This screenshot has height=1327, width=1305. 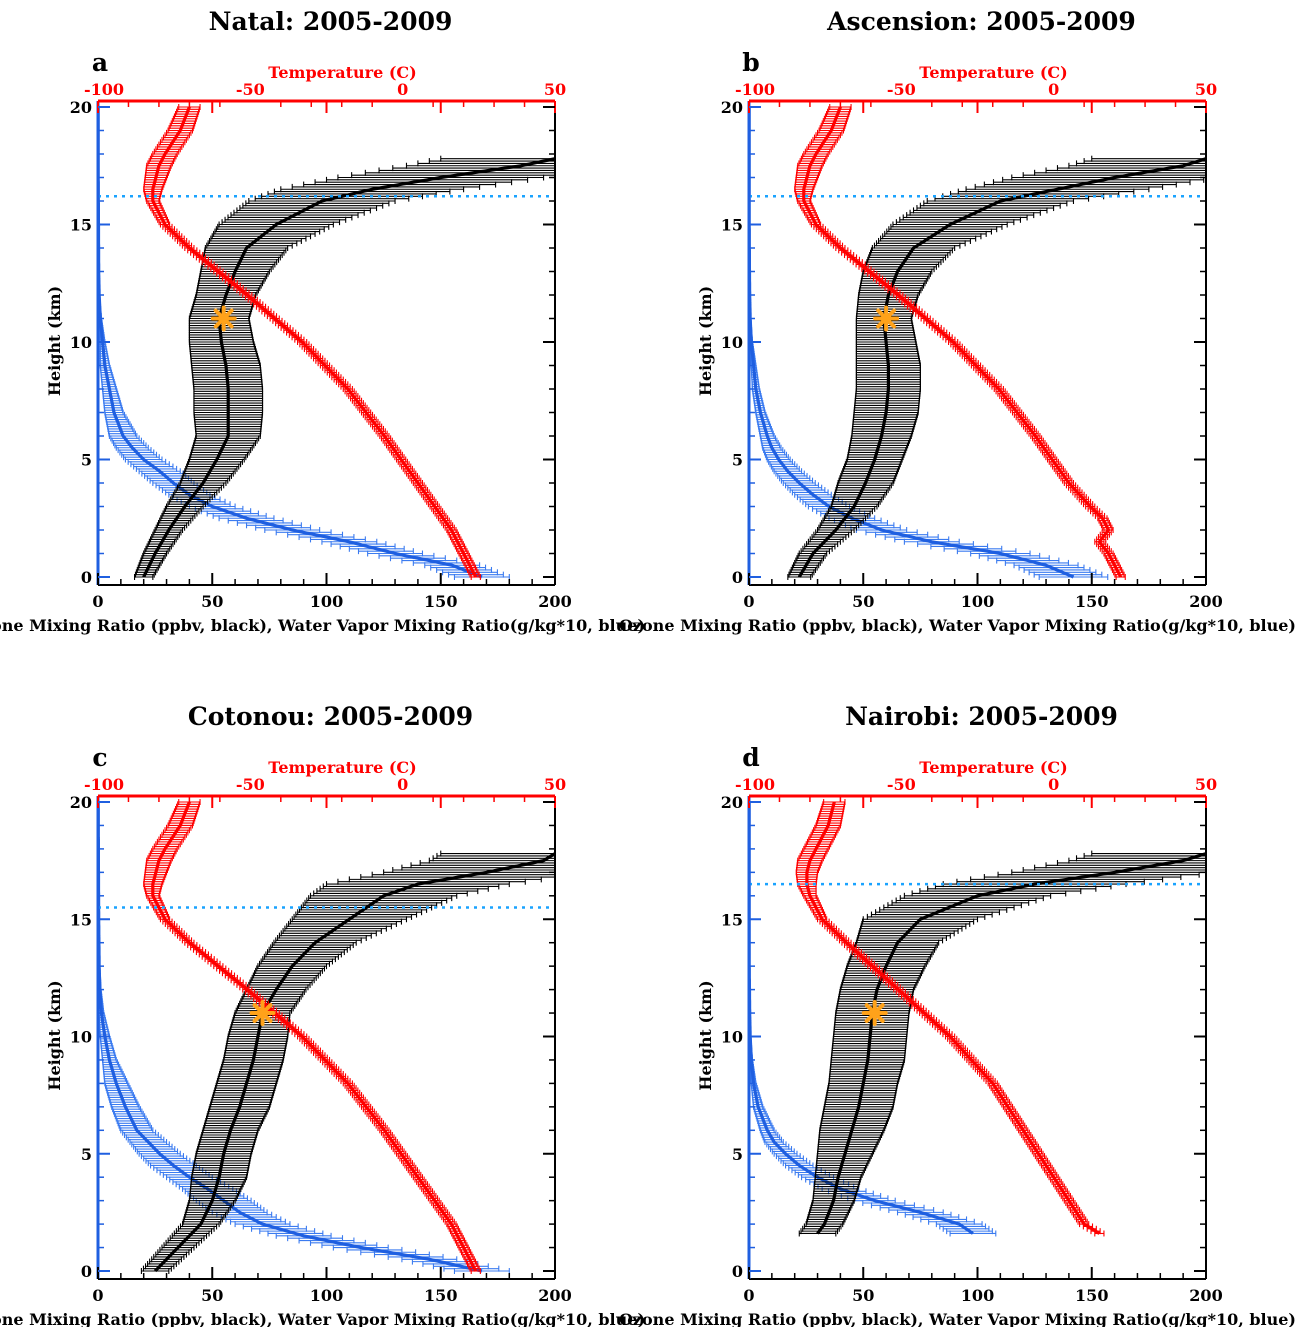 I want to click on panel-letter: b, so click(x=750, y=62).